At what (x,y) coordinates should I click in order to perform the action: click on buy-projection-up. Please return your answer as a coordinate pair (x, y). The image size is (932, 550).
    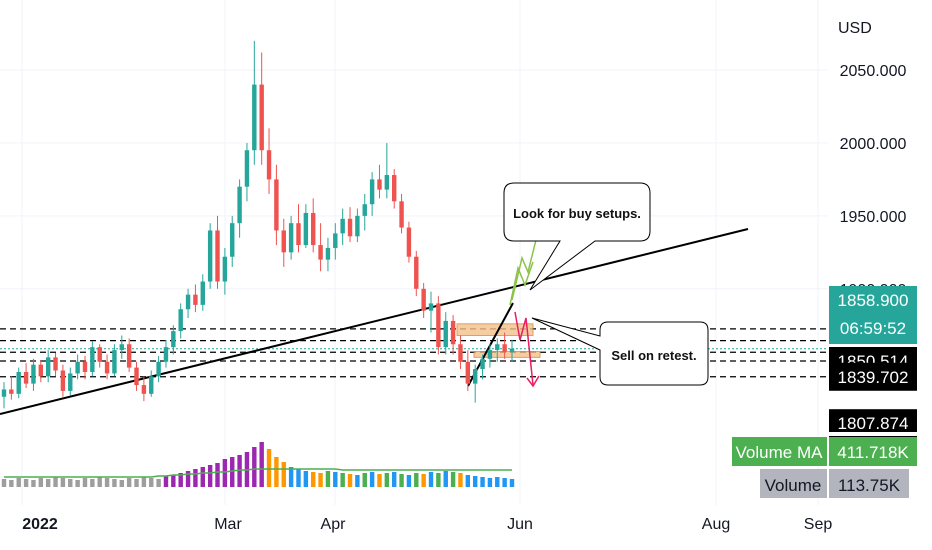
    Looking at the image, I should click on (524, 270).